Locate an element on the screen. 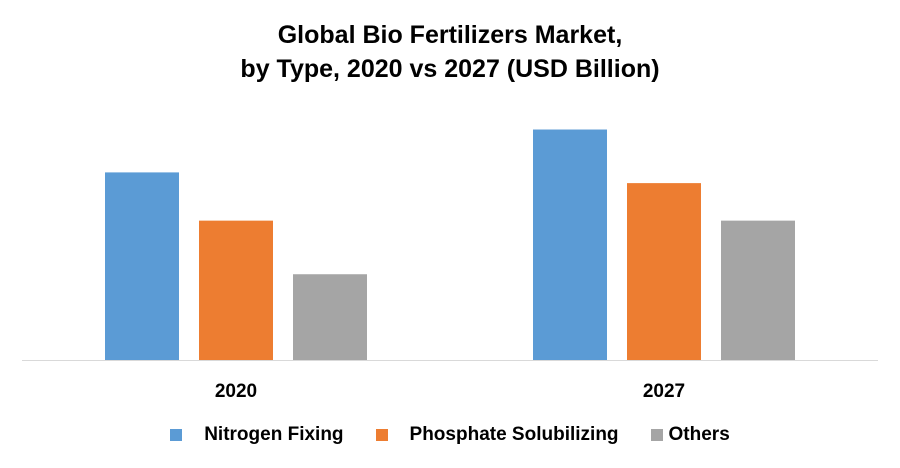  chart-title-line-2: by Type, 2020 vs 2027 (USD Billion) is located at coordinates (450, 69).